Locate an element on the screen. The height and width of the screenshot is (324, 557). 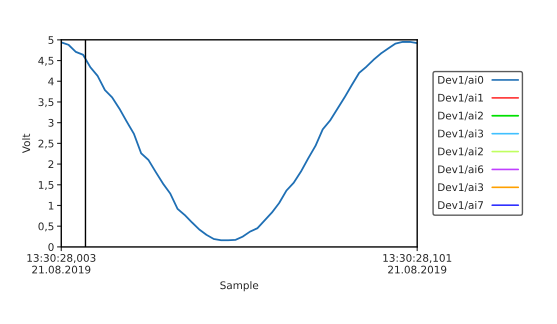
legend-label: Dev1/ai1 is located at coordinates (460, 98).